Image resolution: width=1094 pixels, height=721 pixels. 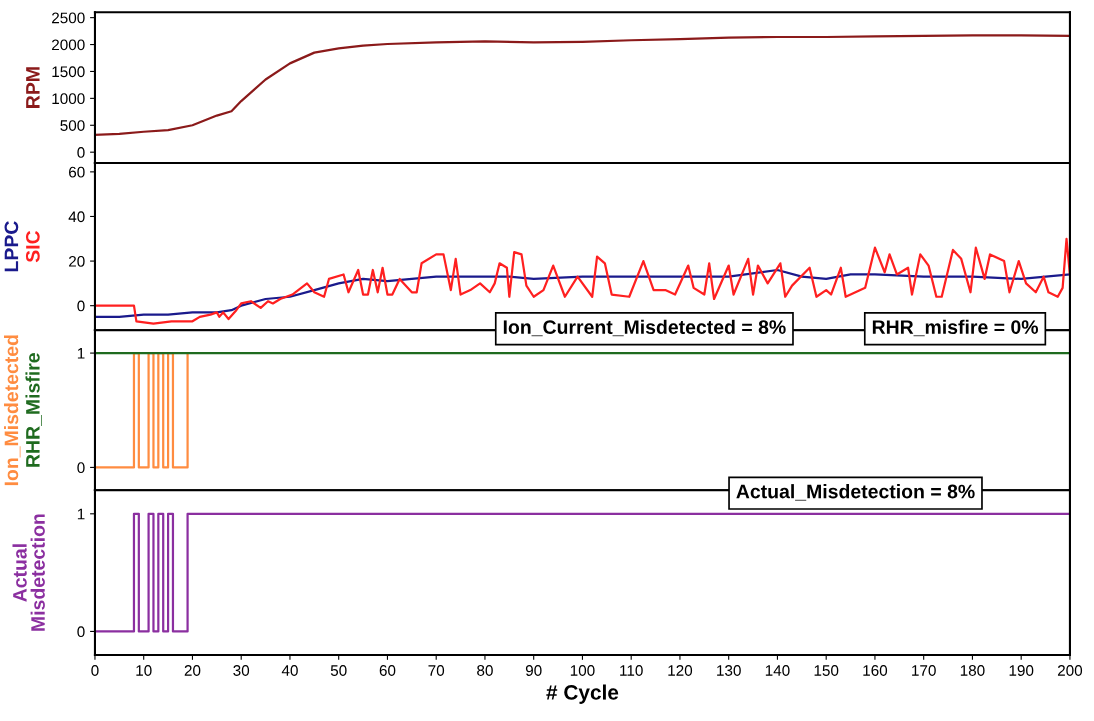 I want to click on text: LPPC, so click(x=11, y=246).